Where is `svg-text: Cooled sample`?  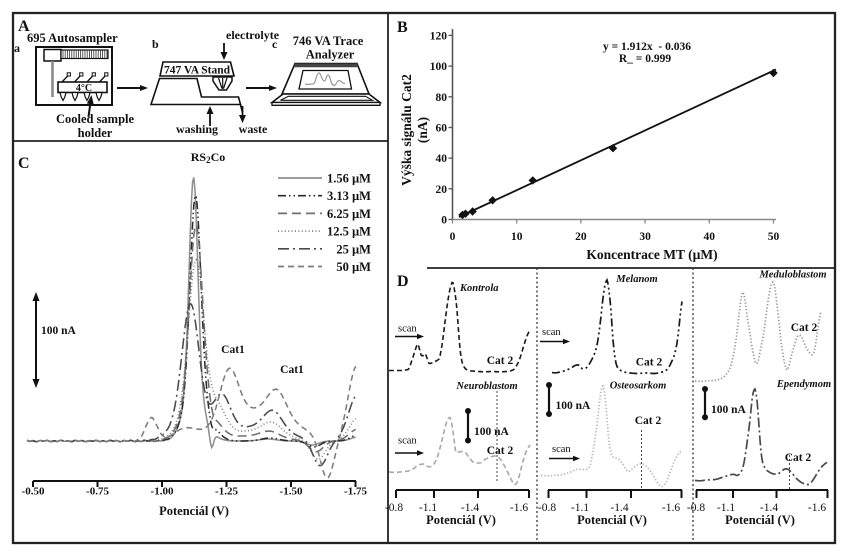 svg-text: Cooled sample is located at coordinates (95, 119).